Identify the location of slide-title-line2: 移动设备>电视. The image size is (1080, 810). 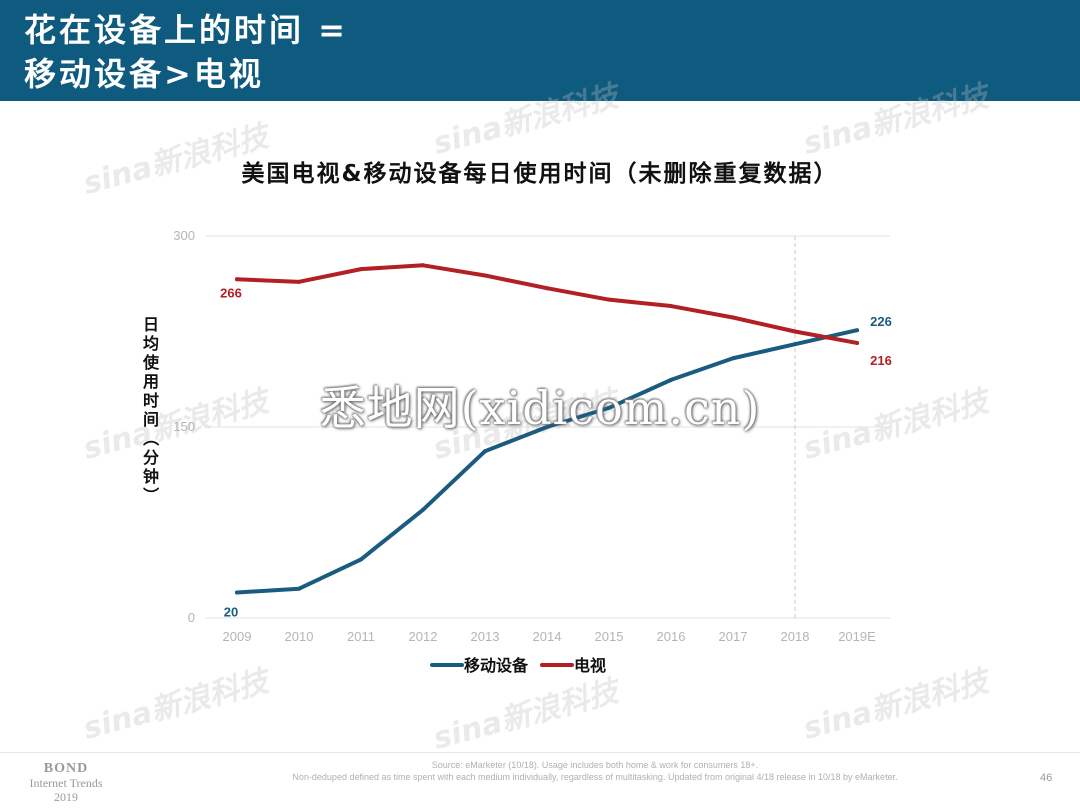
(144, 74).